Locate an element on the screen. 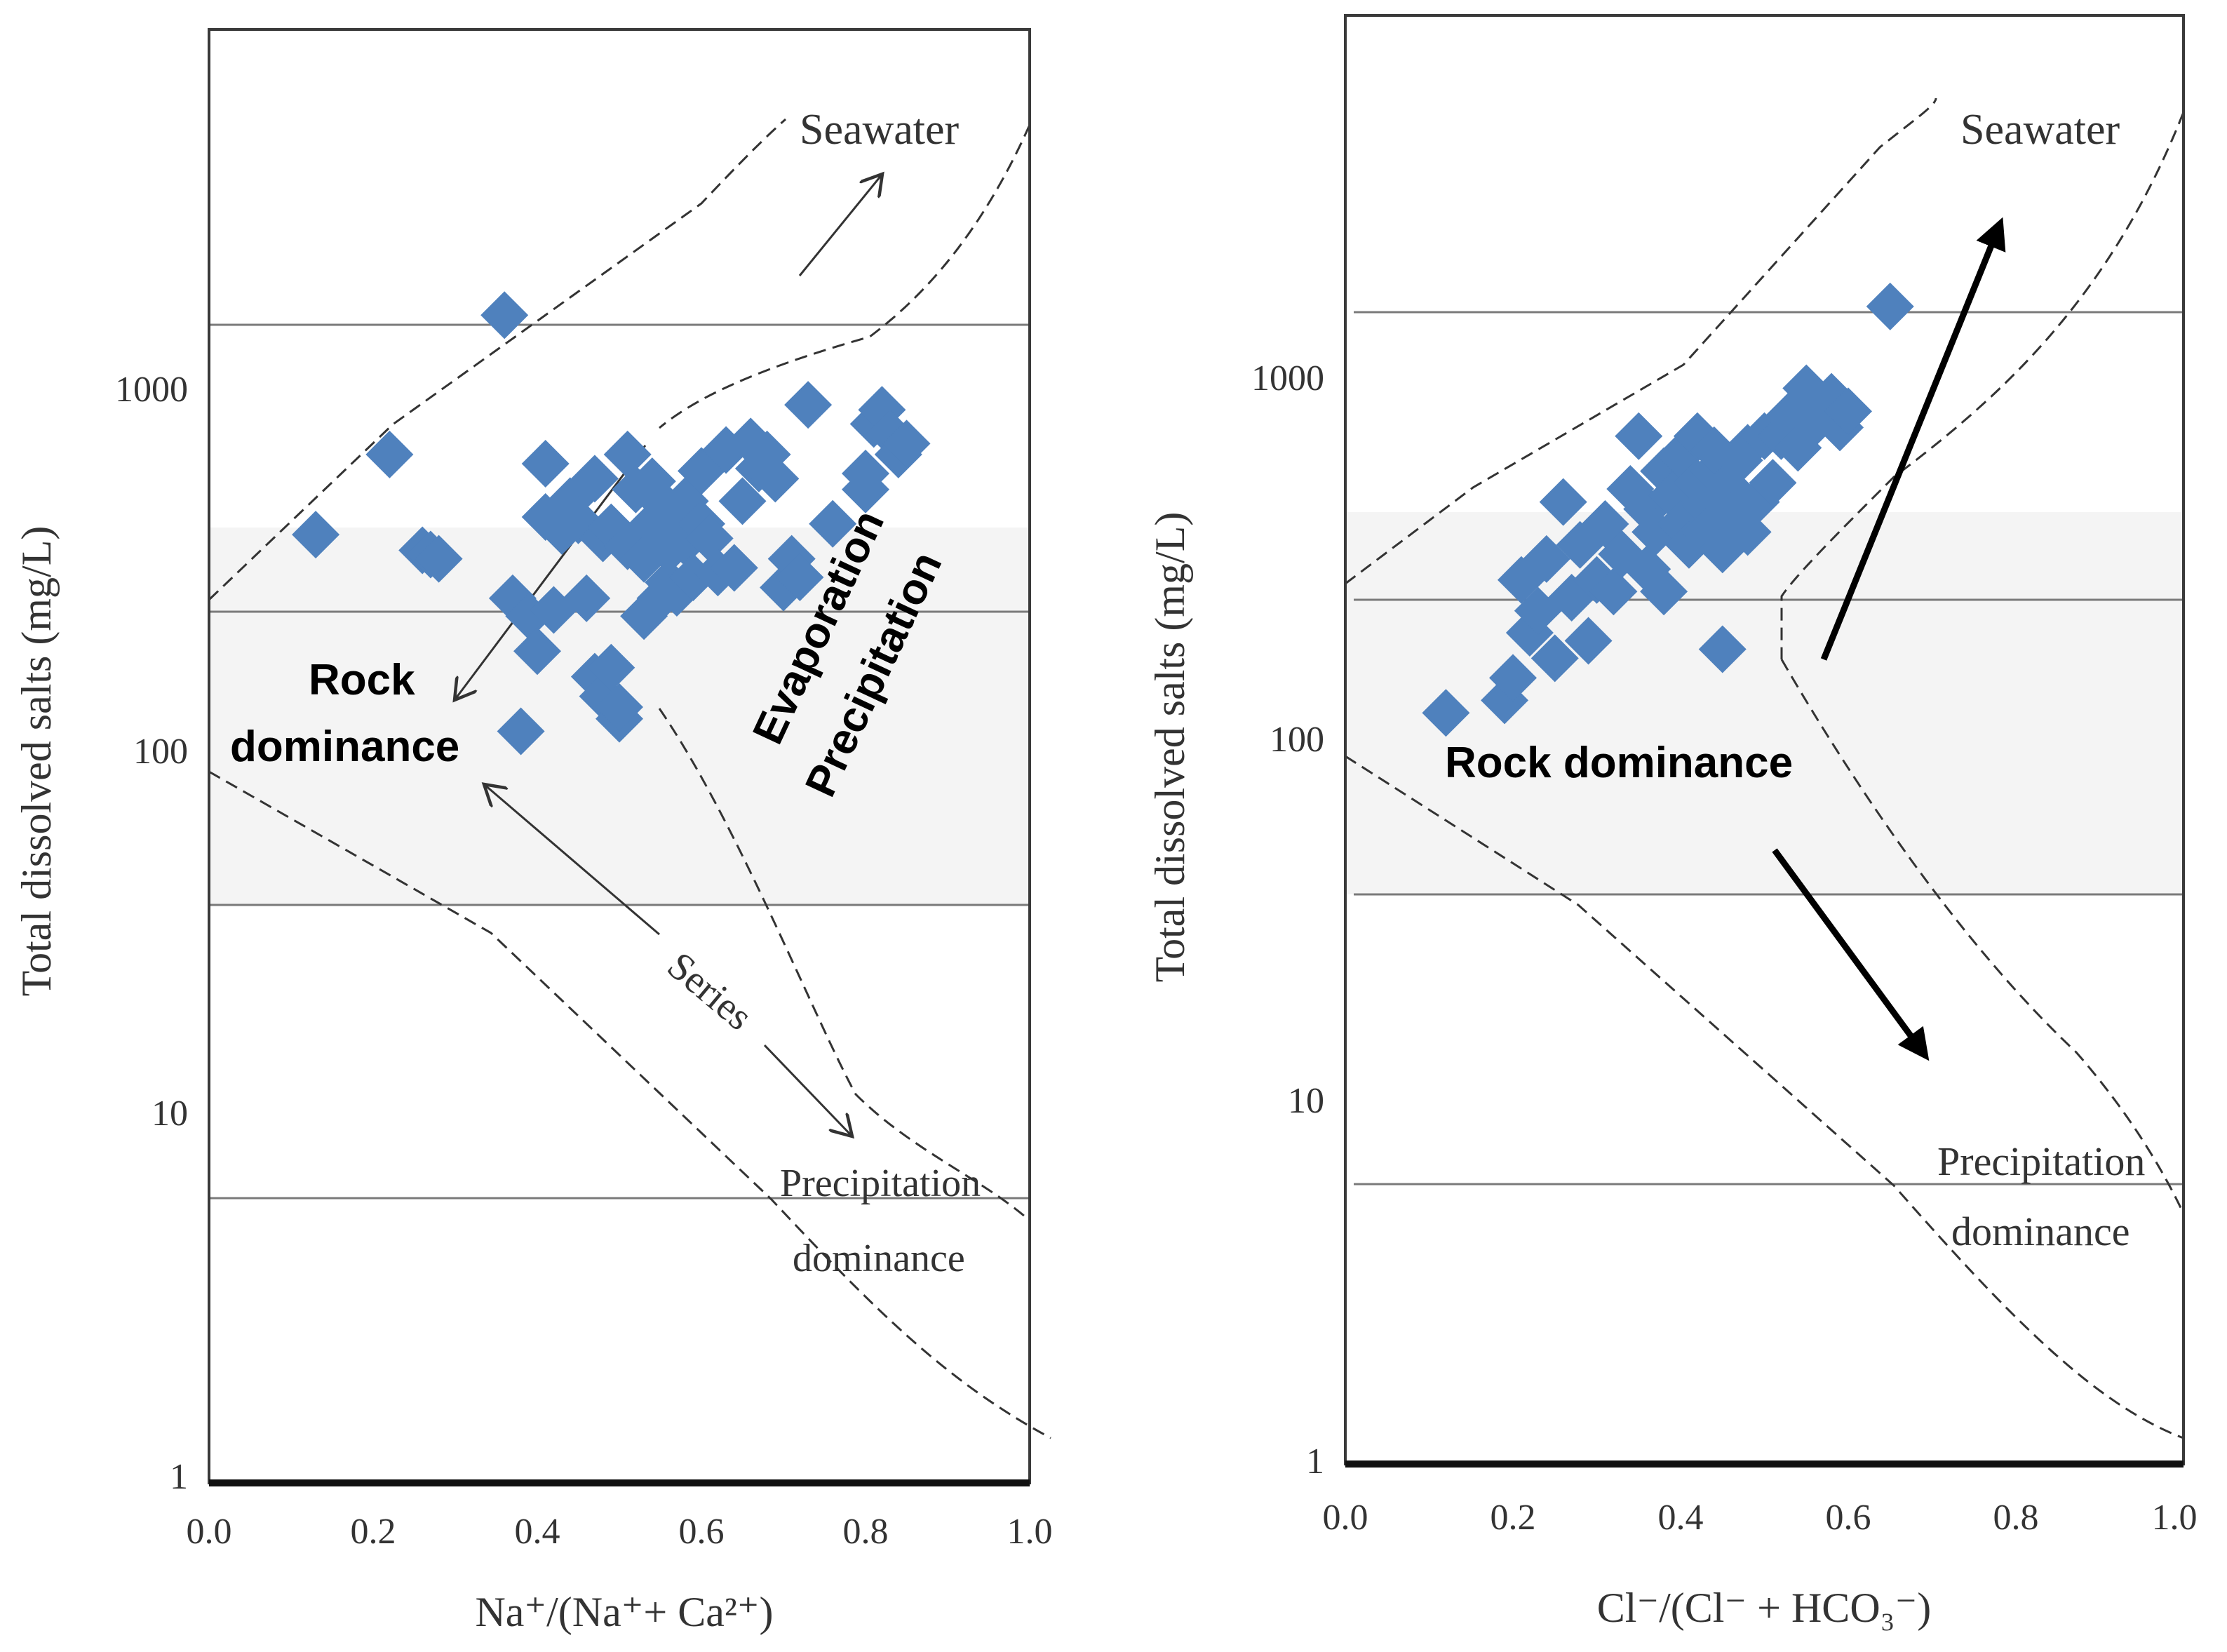 Image resolution: width=2227 pixels, height=1652 pixels. arrow-precipitation-trend is located at coordinates (1851, 954).